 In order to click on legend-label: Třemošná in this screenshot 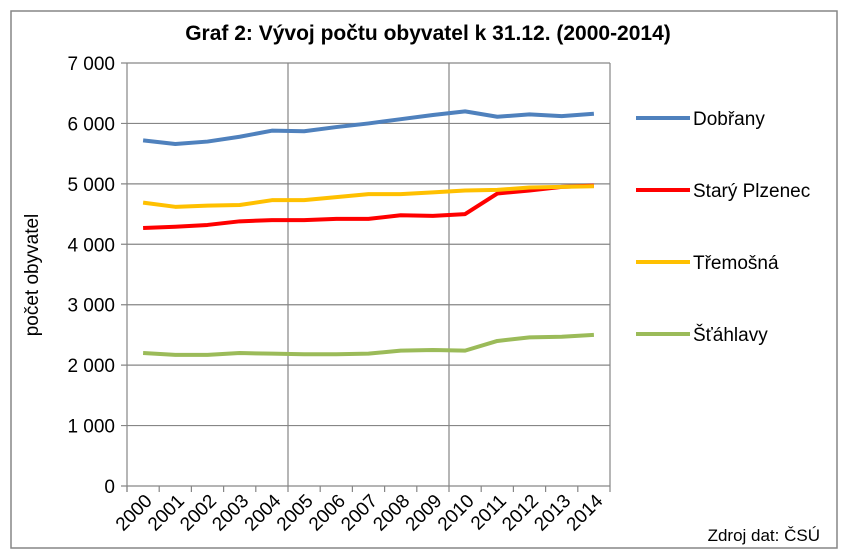, I will do `click(736, 263)`.